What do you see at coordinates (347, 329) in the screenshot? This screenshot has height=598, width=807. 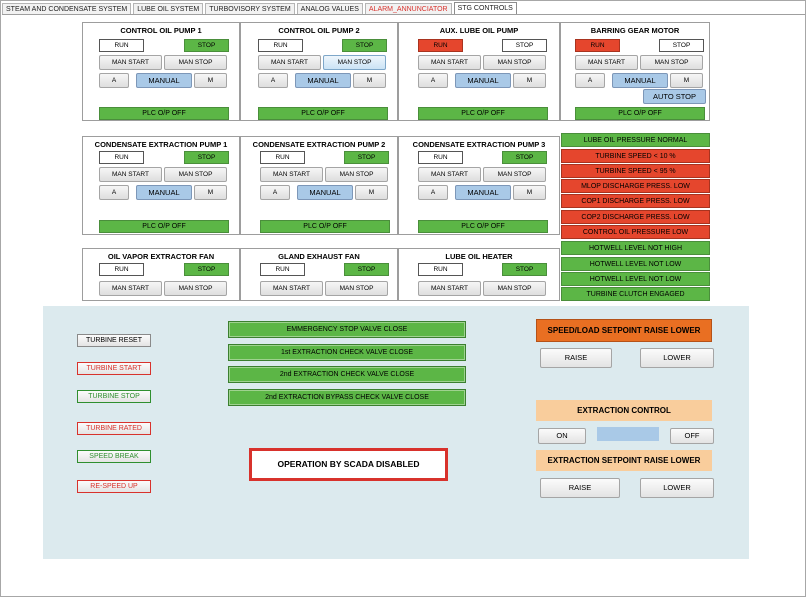 I see `emergency-stop-valve-close-button: EMMERGENCY STOP VALVE CLOSE` at bounding box center [347, 329].